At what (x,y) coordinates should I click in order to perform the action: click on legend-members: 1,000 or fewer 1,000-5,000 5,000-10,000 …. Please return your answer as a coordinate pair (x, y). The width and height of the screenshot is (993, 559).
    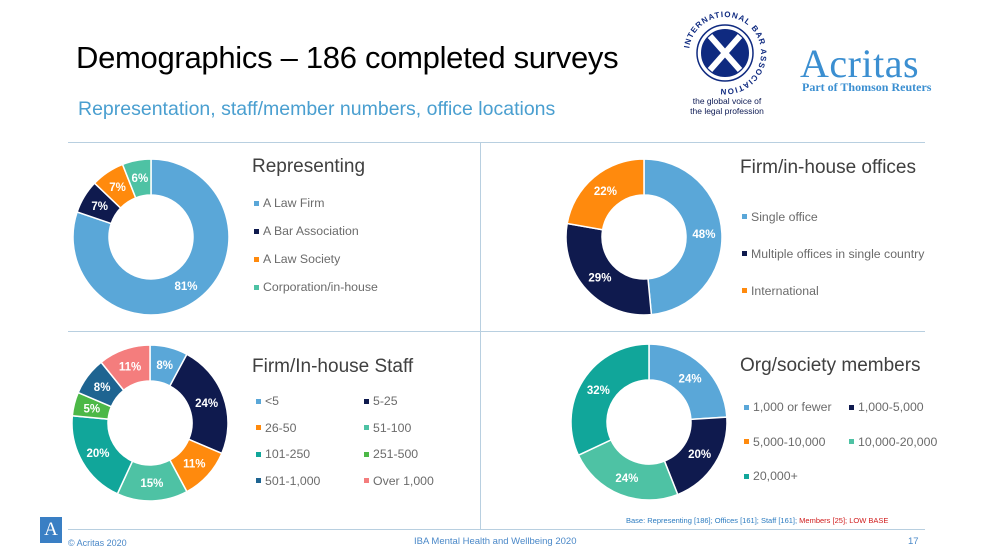
    Looking at the image, I should click on (854, 442).